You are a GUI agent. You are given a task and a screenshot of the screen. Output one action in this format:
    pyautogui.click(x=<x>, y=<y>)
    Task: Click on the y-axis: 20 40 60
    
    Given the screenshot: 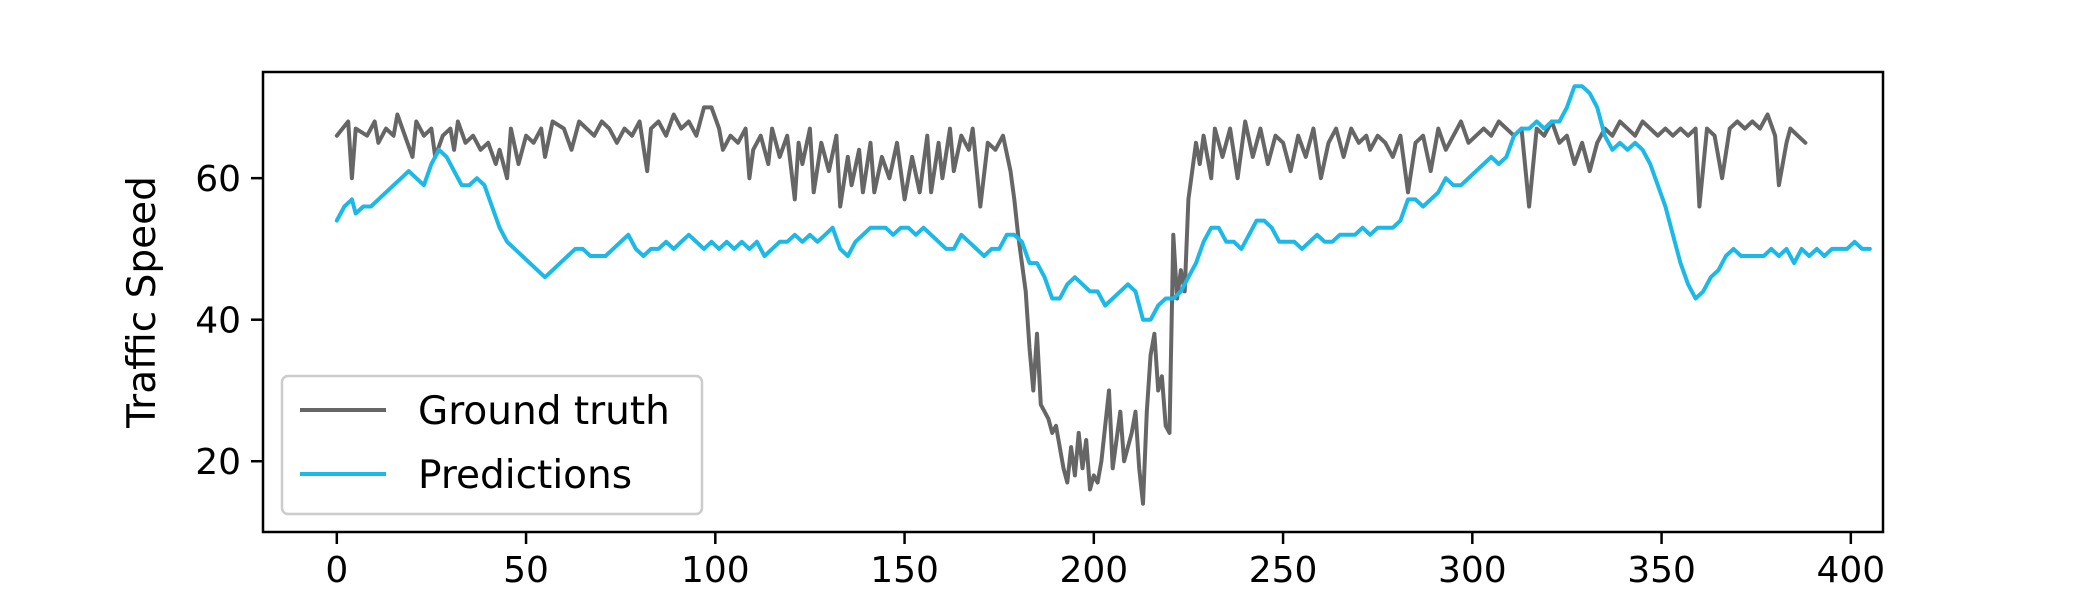 What is the action you would take?
    pyautogui.click(x=229, y=321)
    